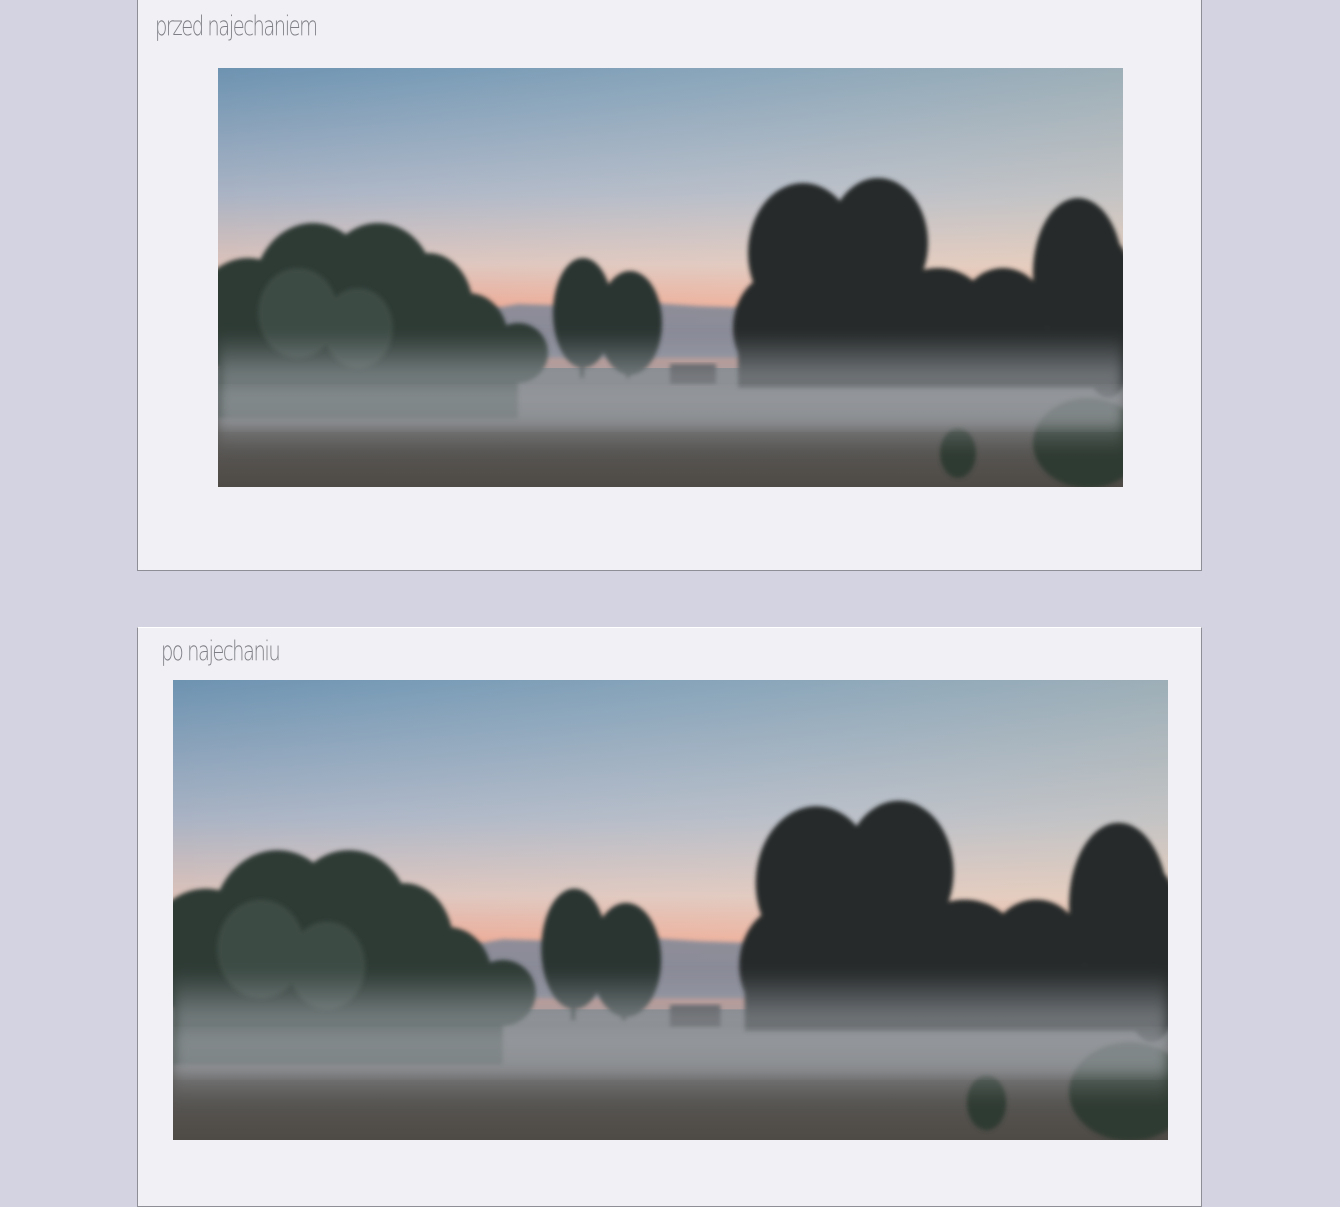  I want to click on panel-caption: przed najechaniem, so click(236, 26).